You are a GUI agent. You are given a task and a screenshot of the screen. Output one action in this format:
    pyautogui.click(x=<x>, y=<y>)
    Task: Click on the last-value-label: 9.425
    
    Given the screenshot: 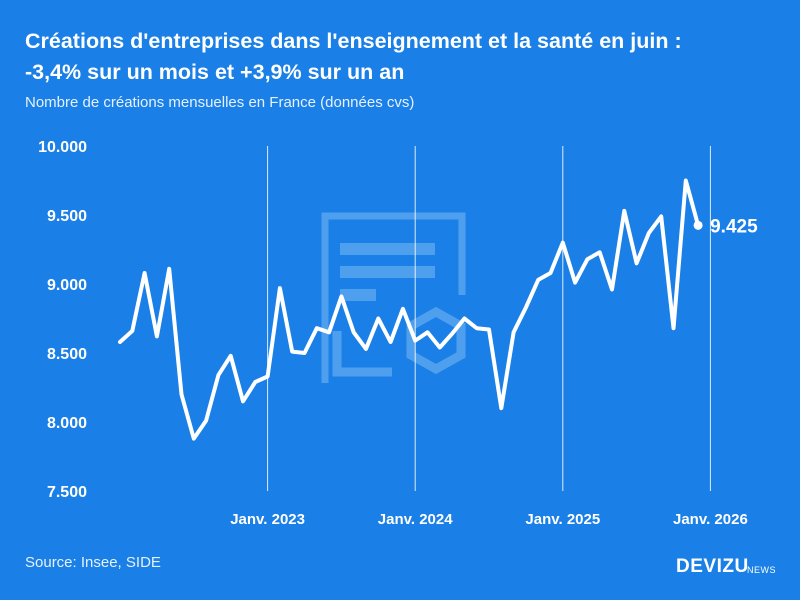 What is the action you would take?
    pyautogui.click(x=734, y=226)
    